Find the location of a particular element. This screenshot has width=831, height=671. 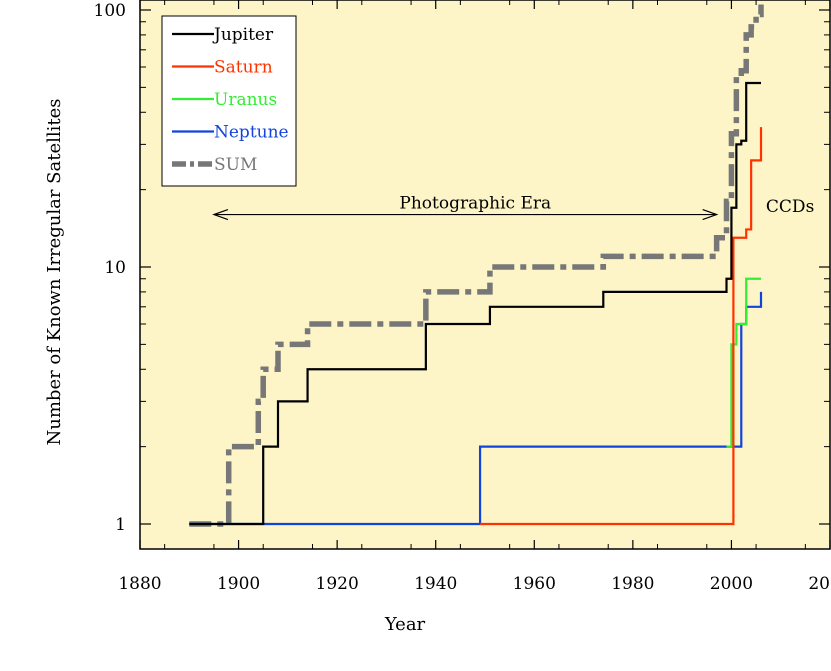

x-tick-label: 1920 is located at coordinates (337, 584).